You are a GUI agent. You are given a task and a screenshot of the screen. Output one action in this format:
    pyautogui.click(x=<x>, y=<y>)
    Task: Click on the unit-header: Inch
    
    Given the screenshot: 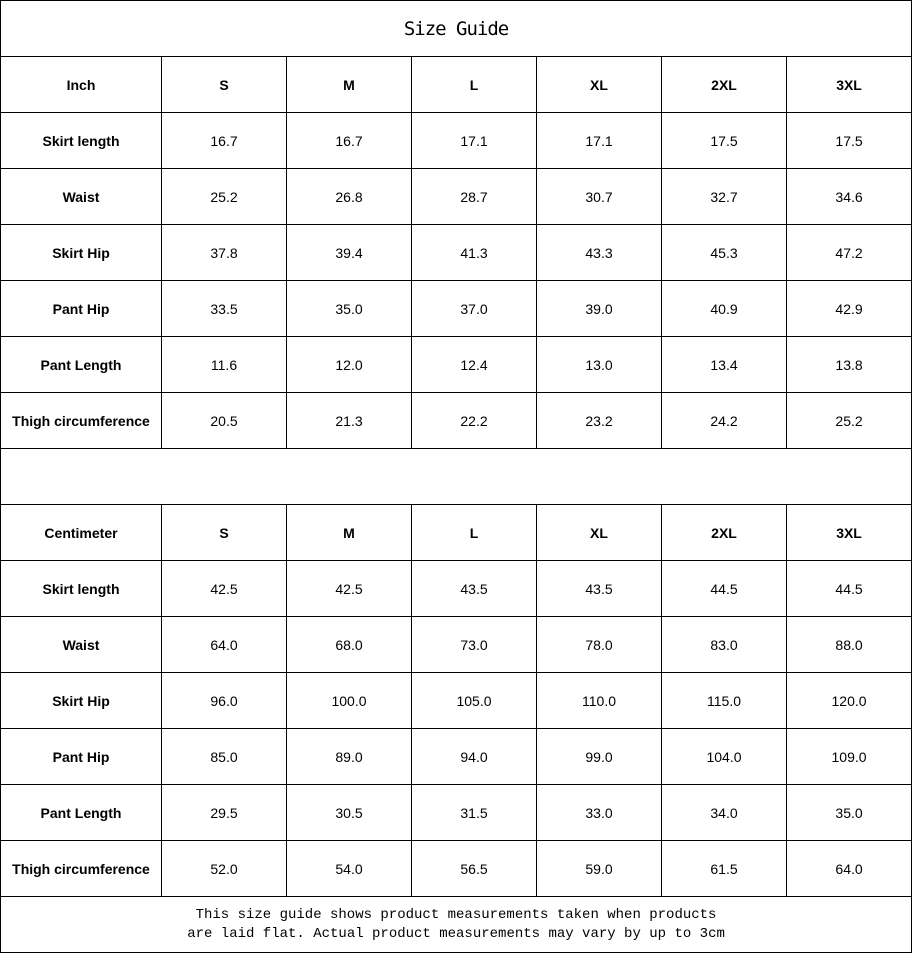 What is the action you would take?
    pyautogui.click(x=81, y=84)
    